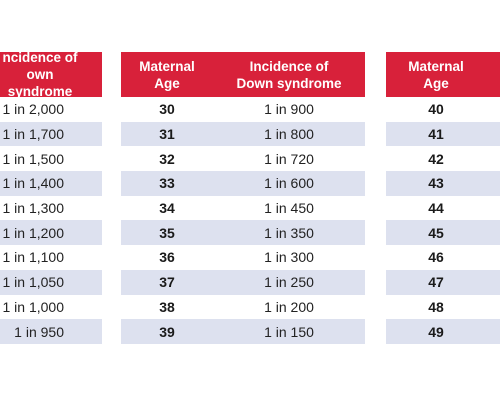 The image size is (500, 400). What do you see at coordinates (167, 83) in the screenshot?
I see `middle-header-age-line2: Age` at bounding box center [167, 83].